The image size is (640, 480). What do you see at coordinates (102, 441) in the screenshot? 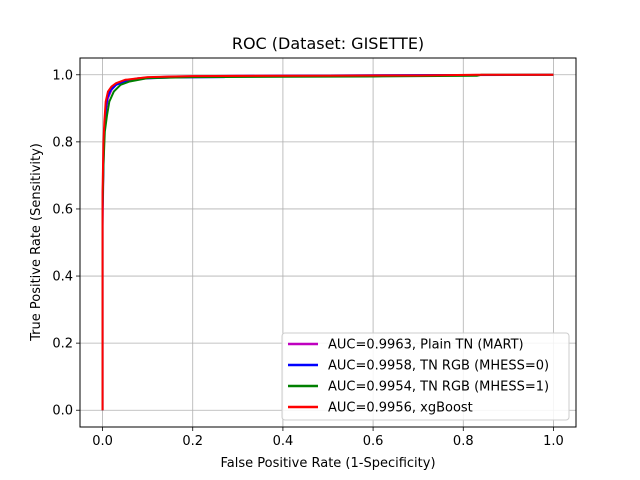
I see `x-tick-label: 0.0` at bounding box center [102, 441].